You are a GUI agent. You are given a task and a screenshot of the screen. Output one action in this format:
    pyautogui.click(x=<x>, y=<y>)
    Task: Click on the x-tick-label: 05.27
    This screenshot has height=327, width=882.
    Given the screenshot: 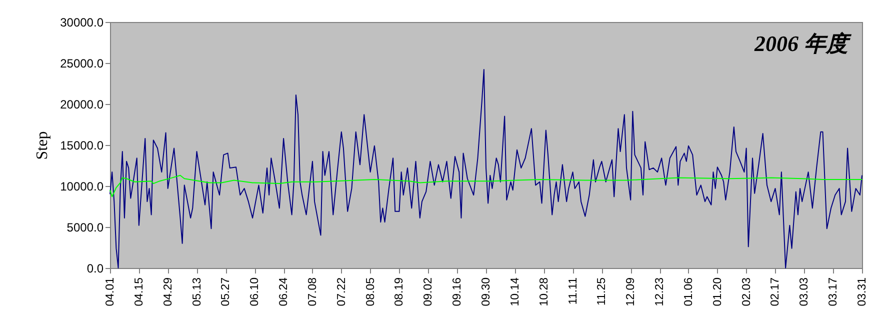 What is the action you would take?
    pyautogui.click(x=226, y=292)
    